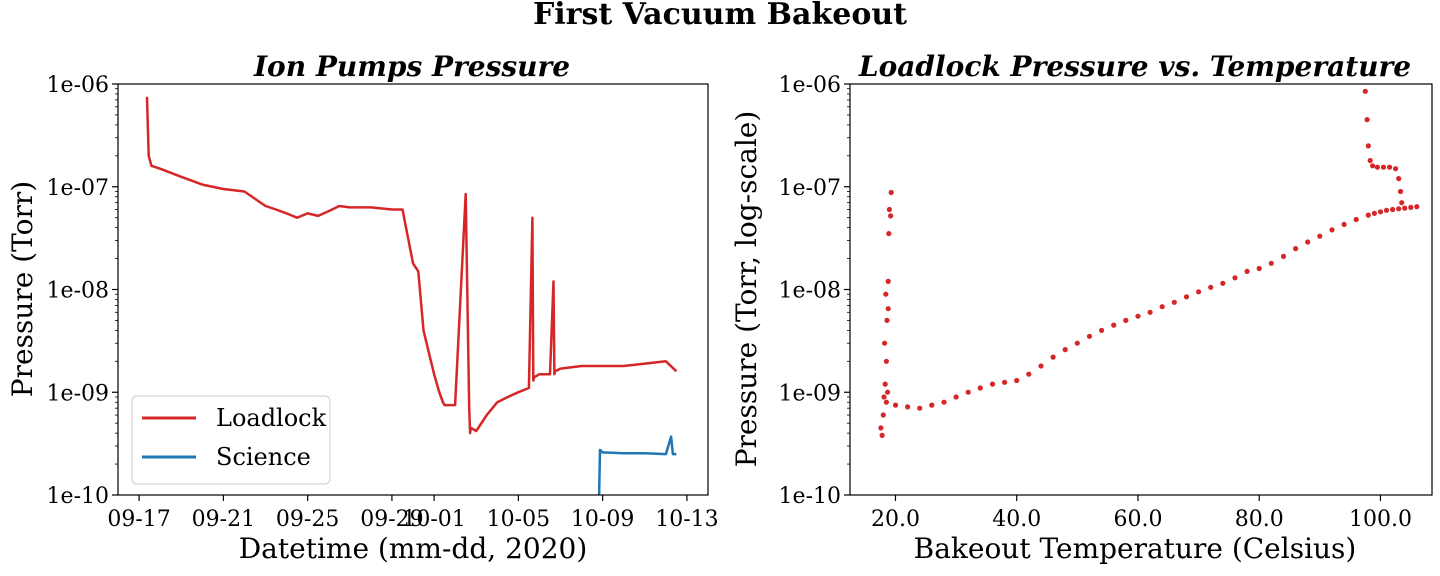 The height and width of the screenshot is (576, 1440). Describe the element at coordinates (138, 519) in the screenshot. I see `x-tick-label: 09-17` at that location.